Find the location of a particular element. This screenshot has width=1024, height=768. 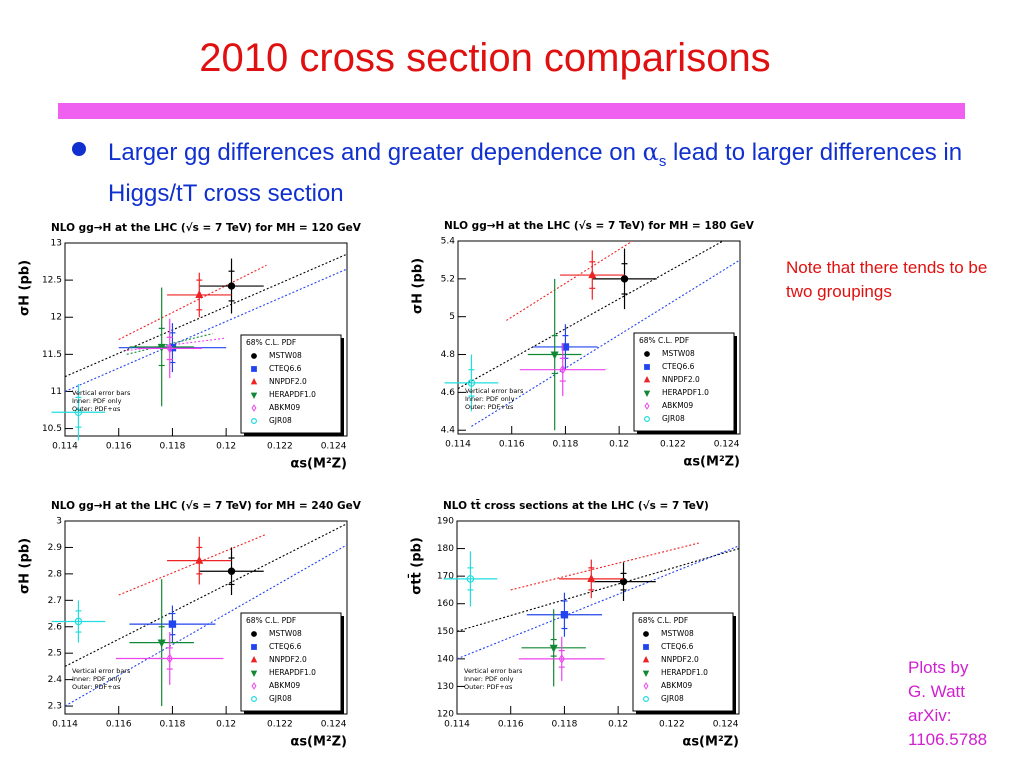

legend-label: CTEQ6.6 is located at coordinates (677, 646).